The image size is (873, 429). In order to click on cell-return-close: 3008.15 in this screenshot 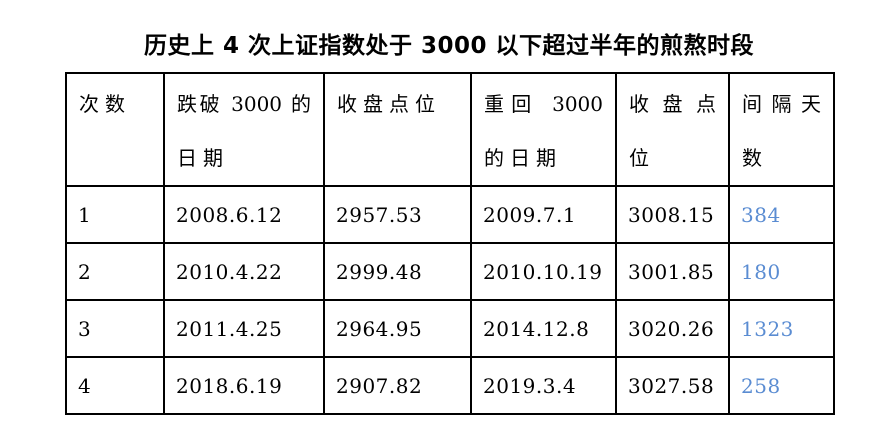, I will do `click(672, 214)`.